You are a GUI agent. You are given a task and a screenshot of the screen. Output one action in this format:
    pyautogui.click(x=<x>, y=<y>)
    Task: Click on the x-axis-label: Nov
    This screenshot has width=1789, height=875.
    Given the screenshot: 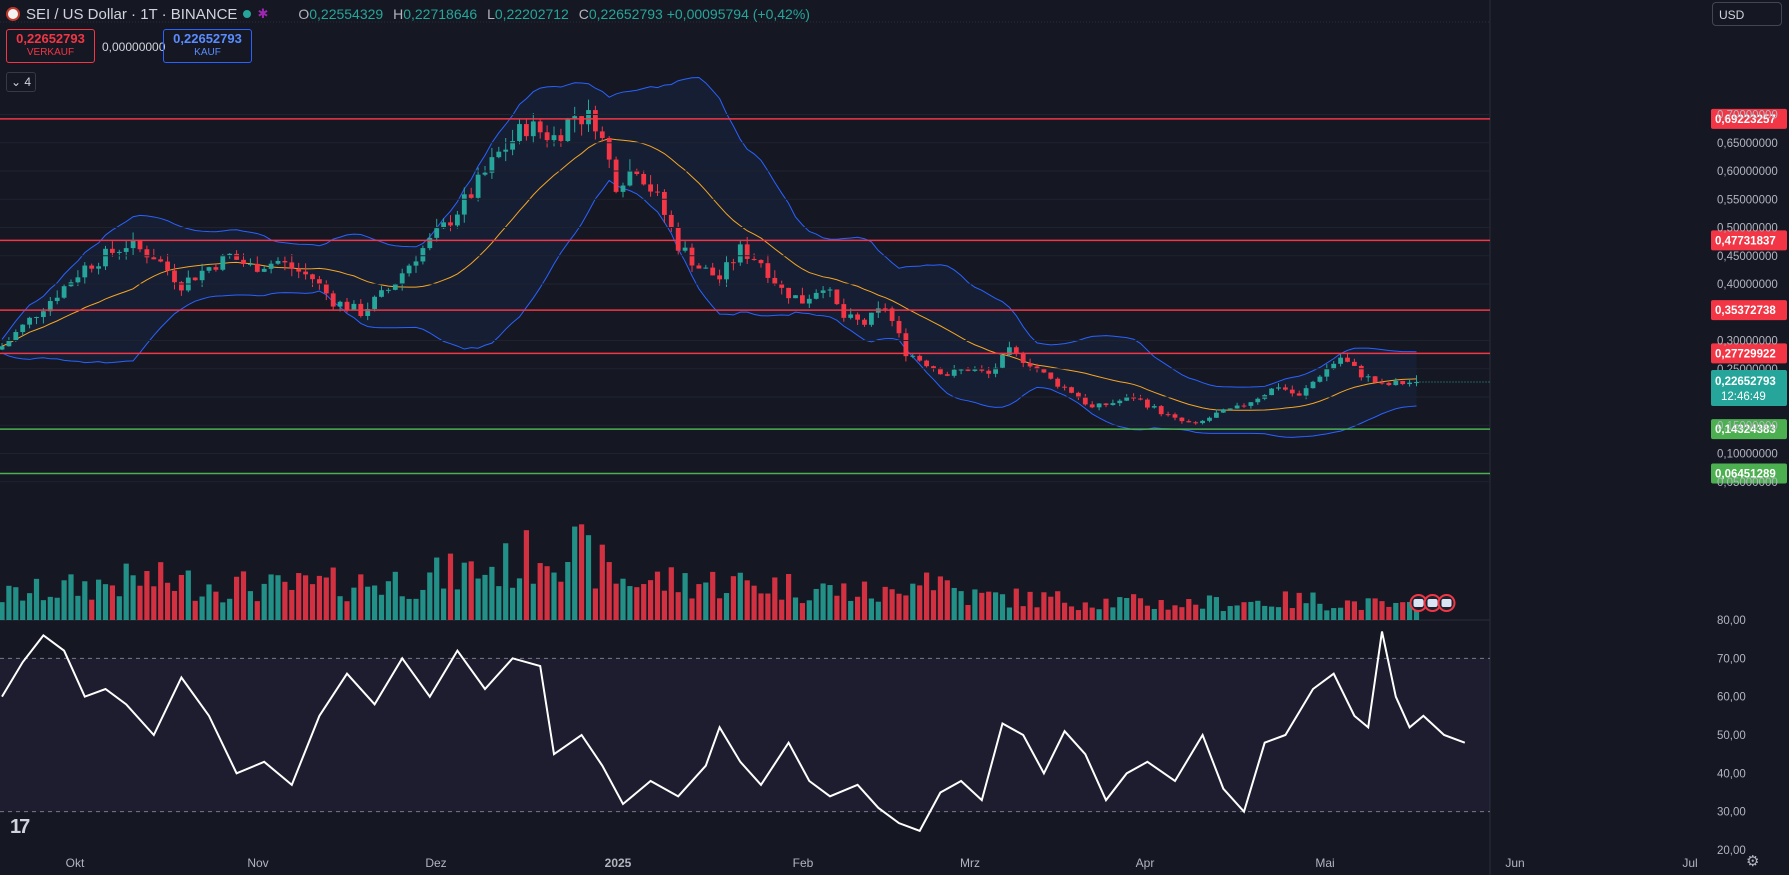 What is the action you would take?
    pyautogui.click(x=257, y=863)
    